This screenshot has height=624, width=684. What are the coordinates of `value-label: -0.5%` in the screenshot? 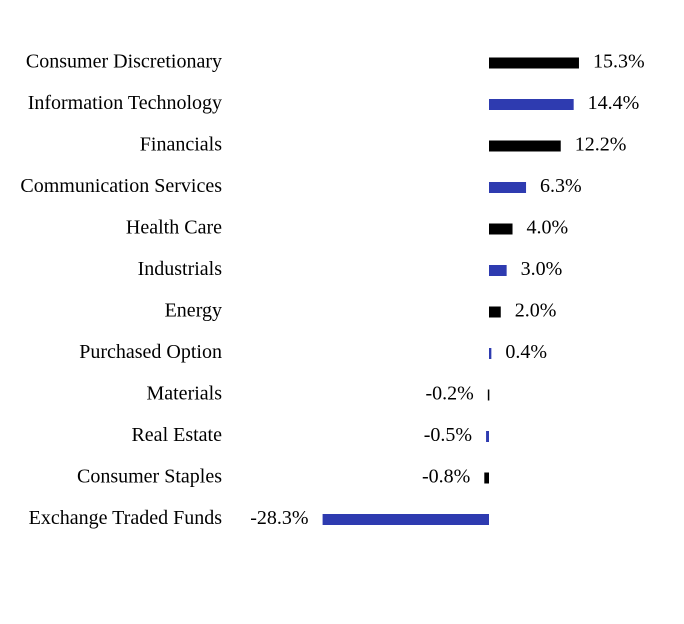 It's located at (448, 435).